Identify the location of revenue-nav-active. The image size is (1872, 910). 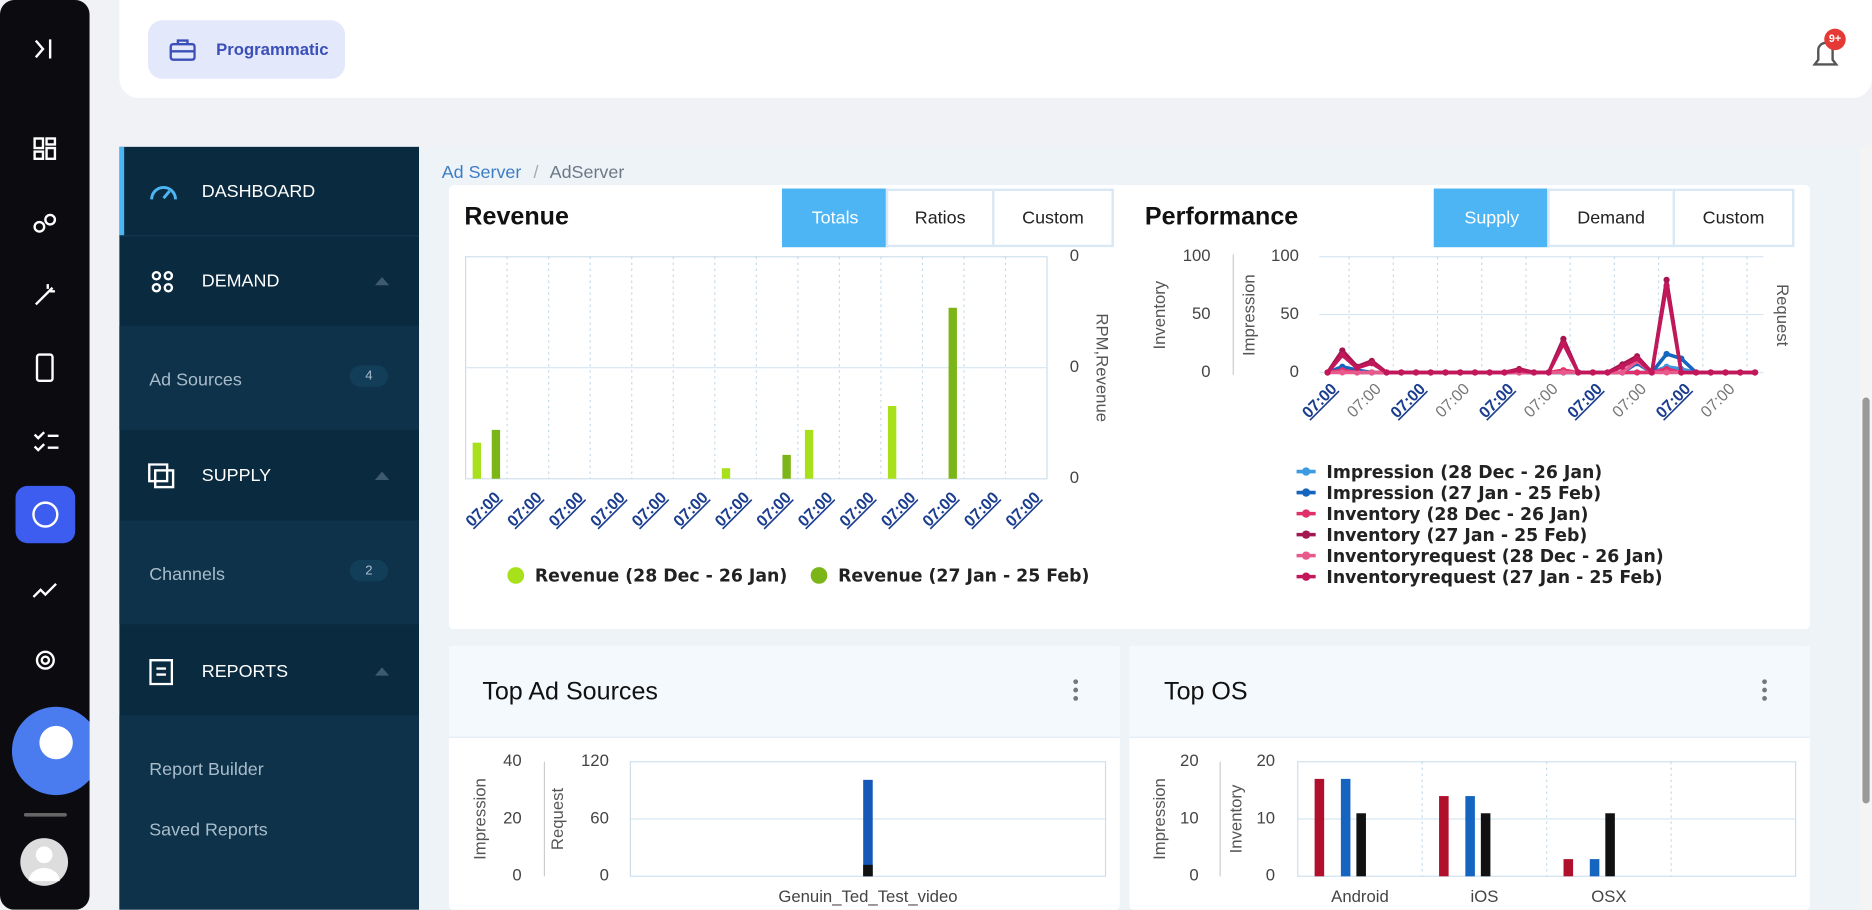
(45, 514).